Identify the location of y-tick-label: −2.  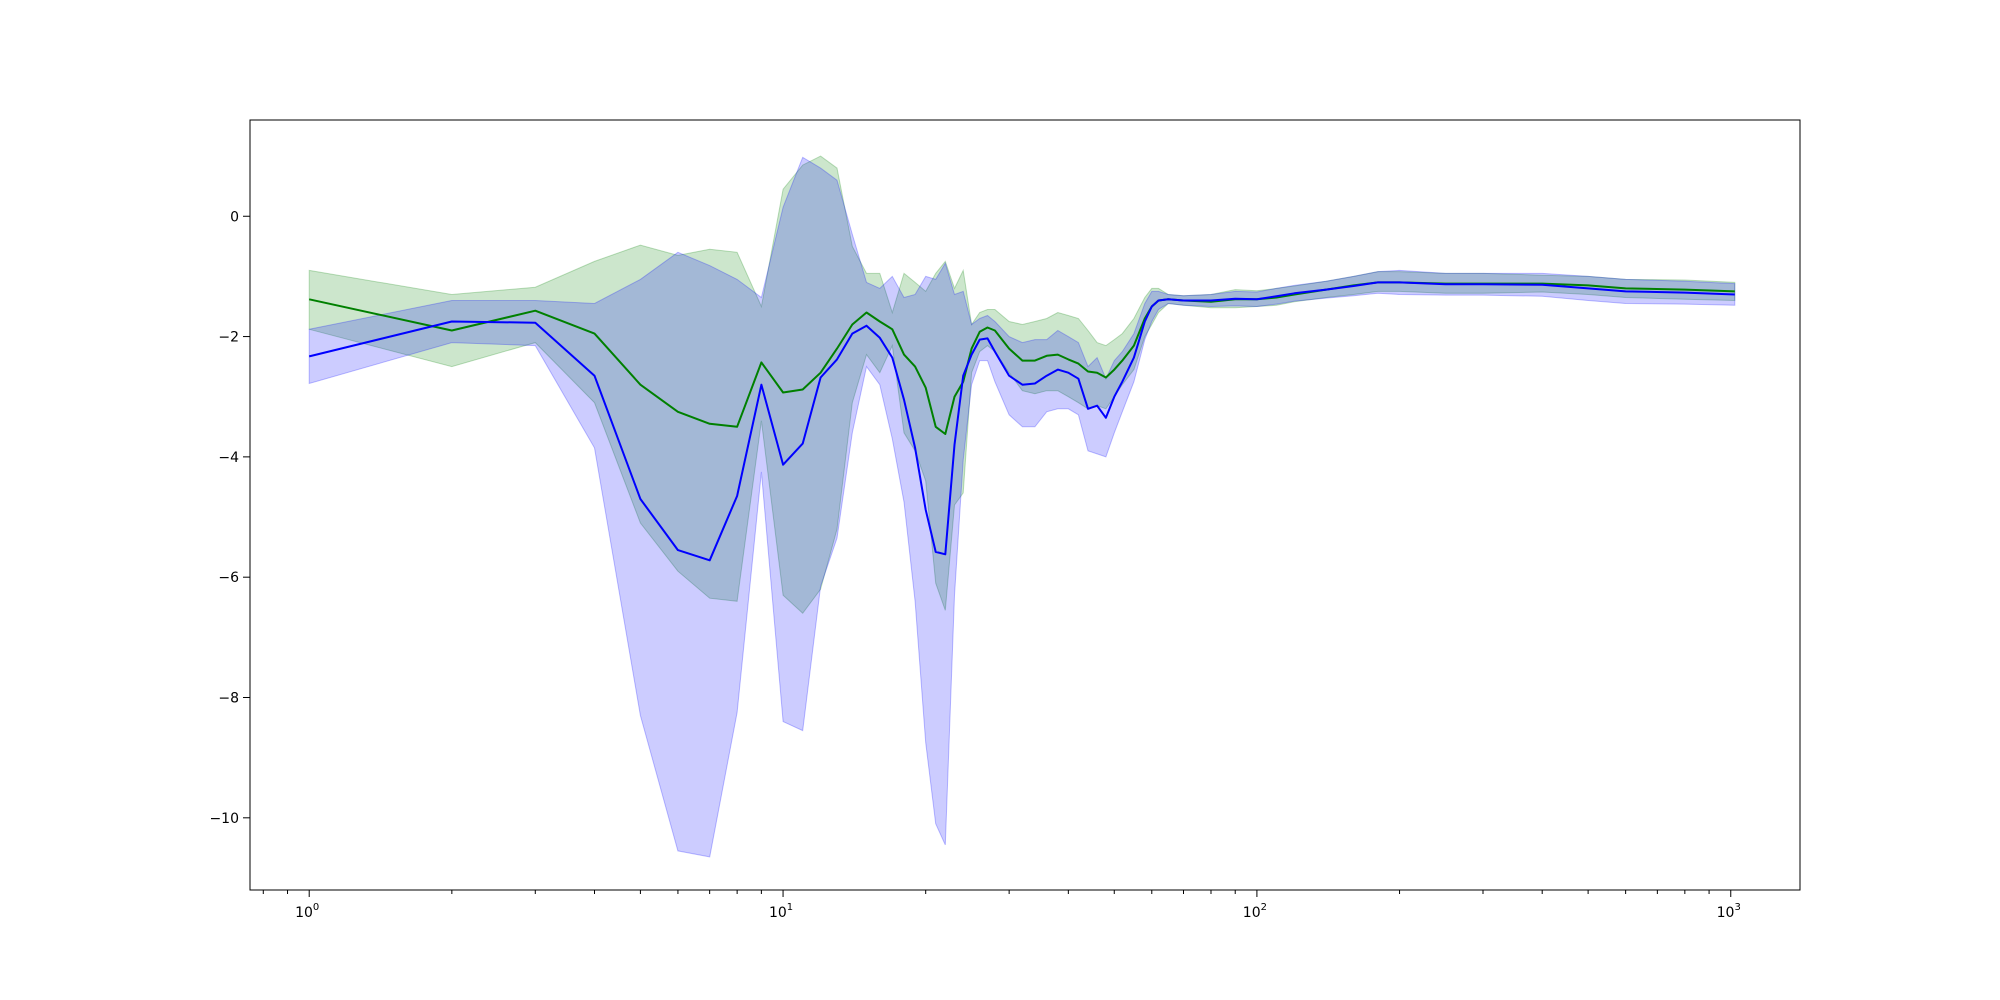
(228, 338).